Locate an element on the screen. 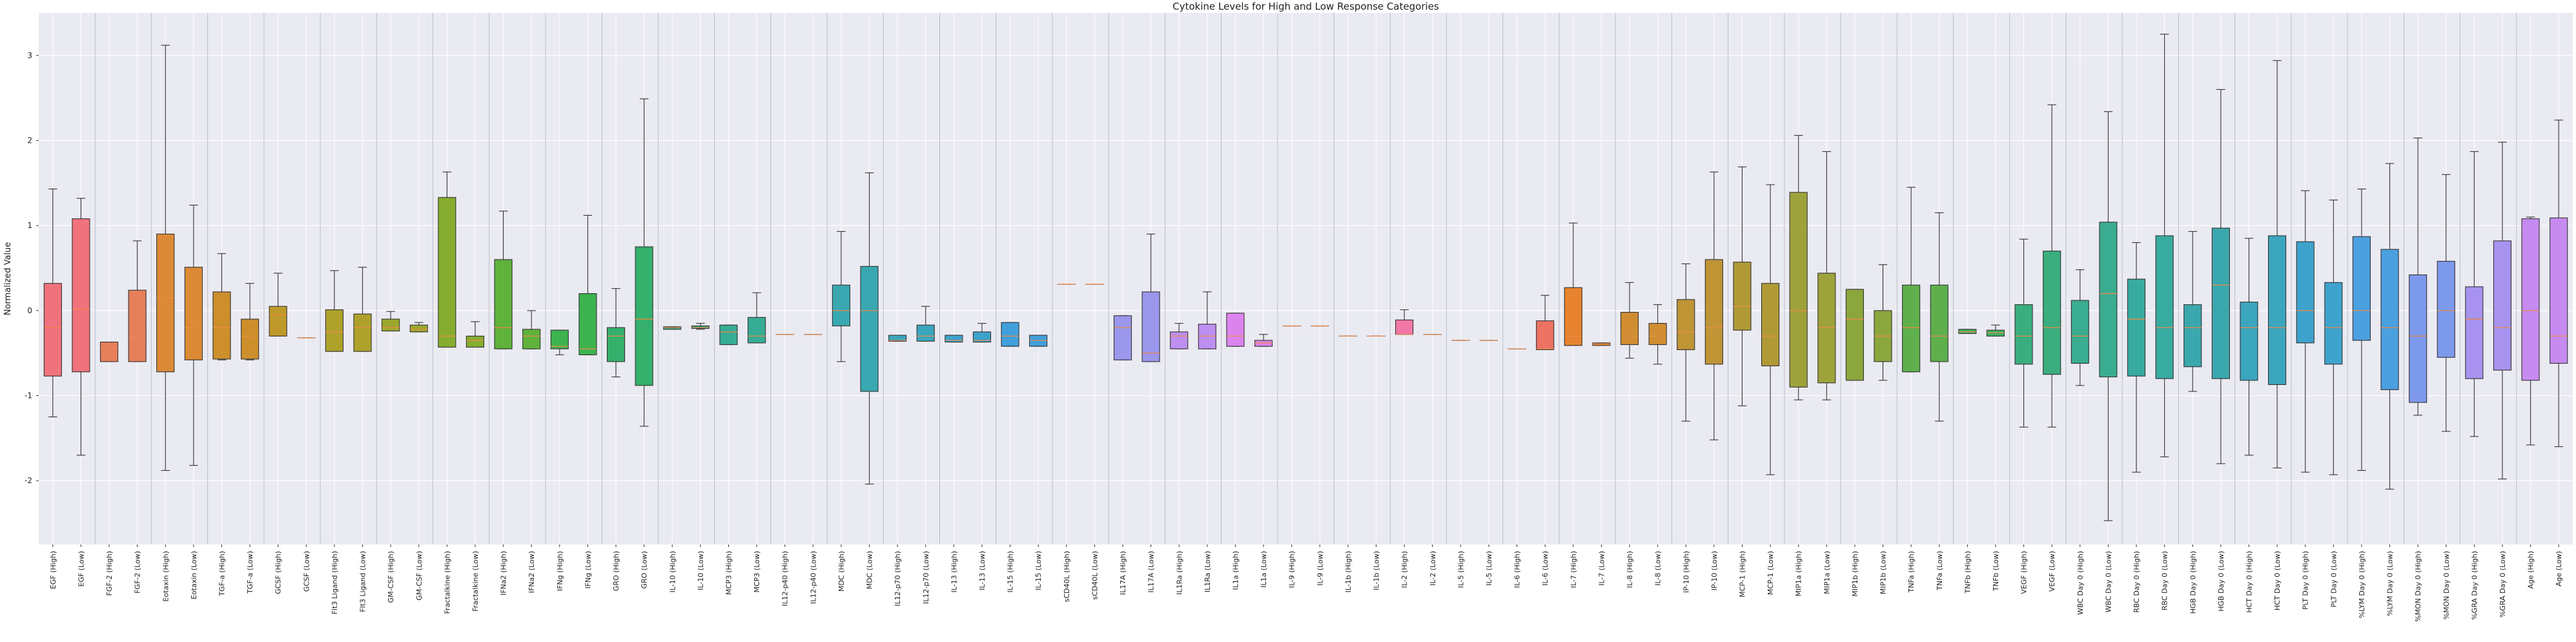 The width and height of the screenshot is (2576, 642). x-tick-label: GRO (High) is located at coordinates (616, 571).